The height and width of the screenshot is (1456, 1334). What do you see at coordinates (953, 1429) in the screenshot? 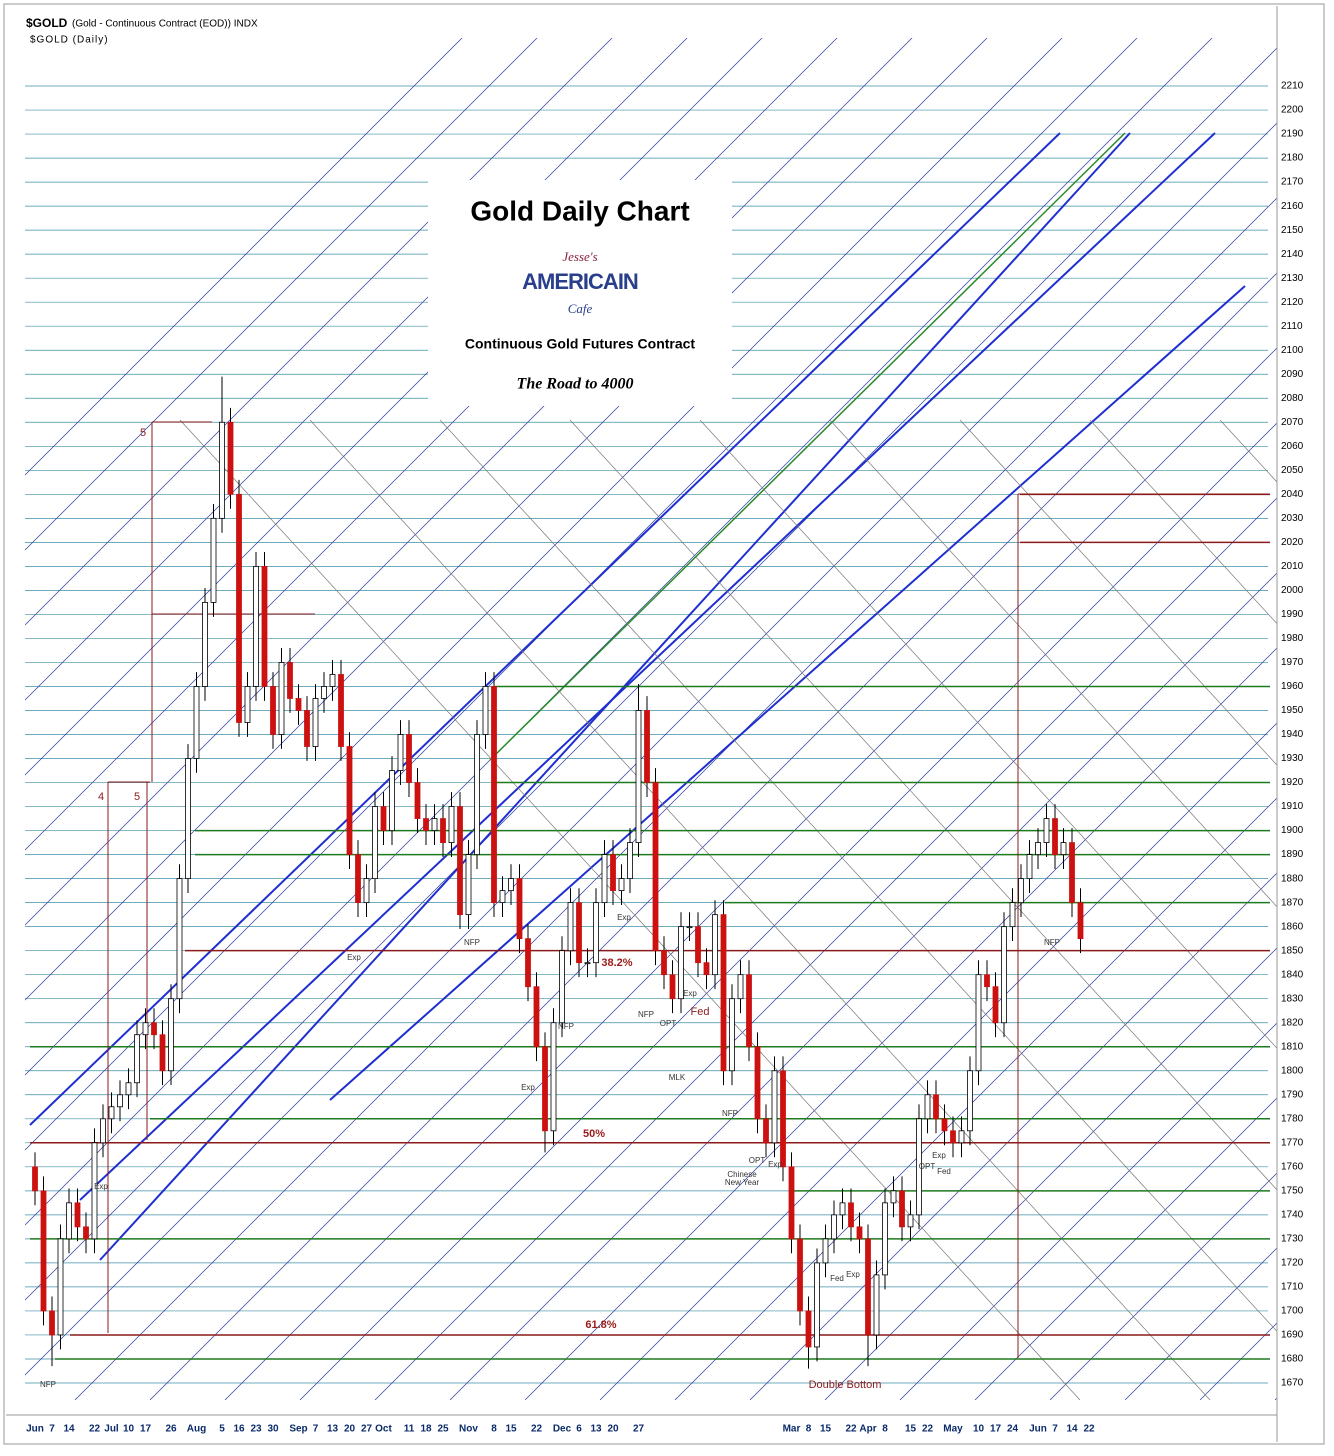
I see `x-tick-label: May` at bounding box center [953, 1429].